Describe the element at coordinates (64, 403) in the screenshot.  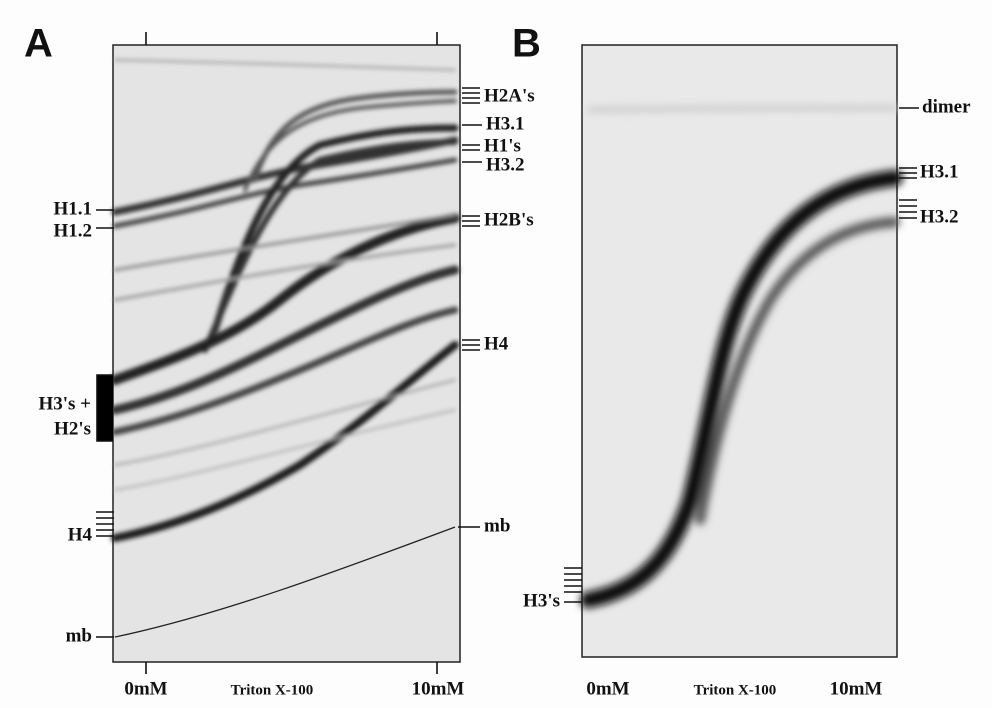
I see `band-label: H3's +` at that location.